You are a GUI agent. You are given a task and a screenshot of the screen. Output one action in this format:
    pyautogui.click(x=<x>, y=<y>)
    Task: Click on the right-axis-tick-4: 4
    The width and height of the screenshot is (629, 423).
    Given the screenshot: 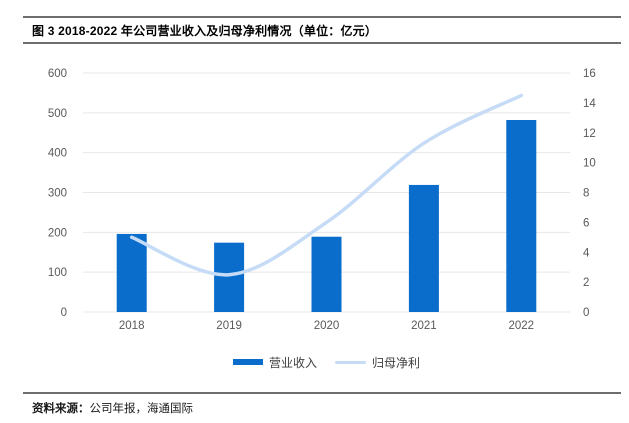 What is the action you would take?
    pyautogui.click(x=586, y=253)
    